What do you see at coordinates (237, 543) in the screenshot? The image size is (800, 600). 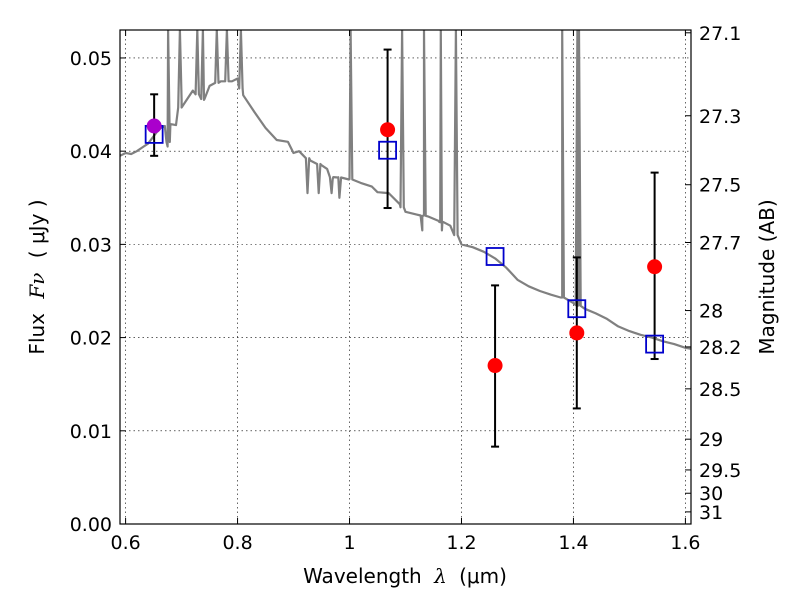 I see `x-tick-label: 0.8` at bounding box center [237, 543].